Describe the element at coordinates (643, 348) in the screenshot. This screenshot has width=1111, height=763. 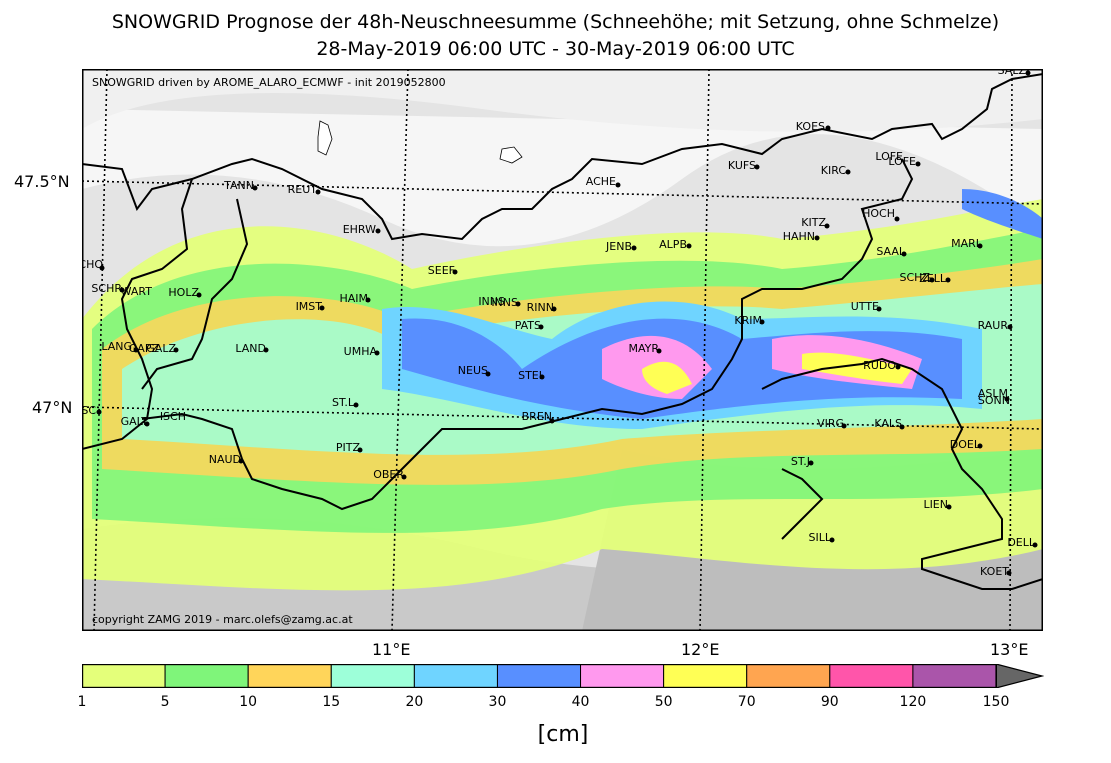
I see `station-label: MAYR` at that location.